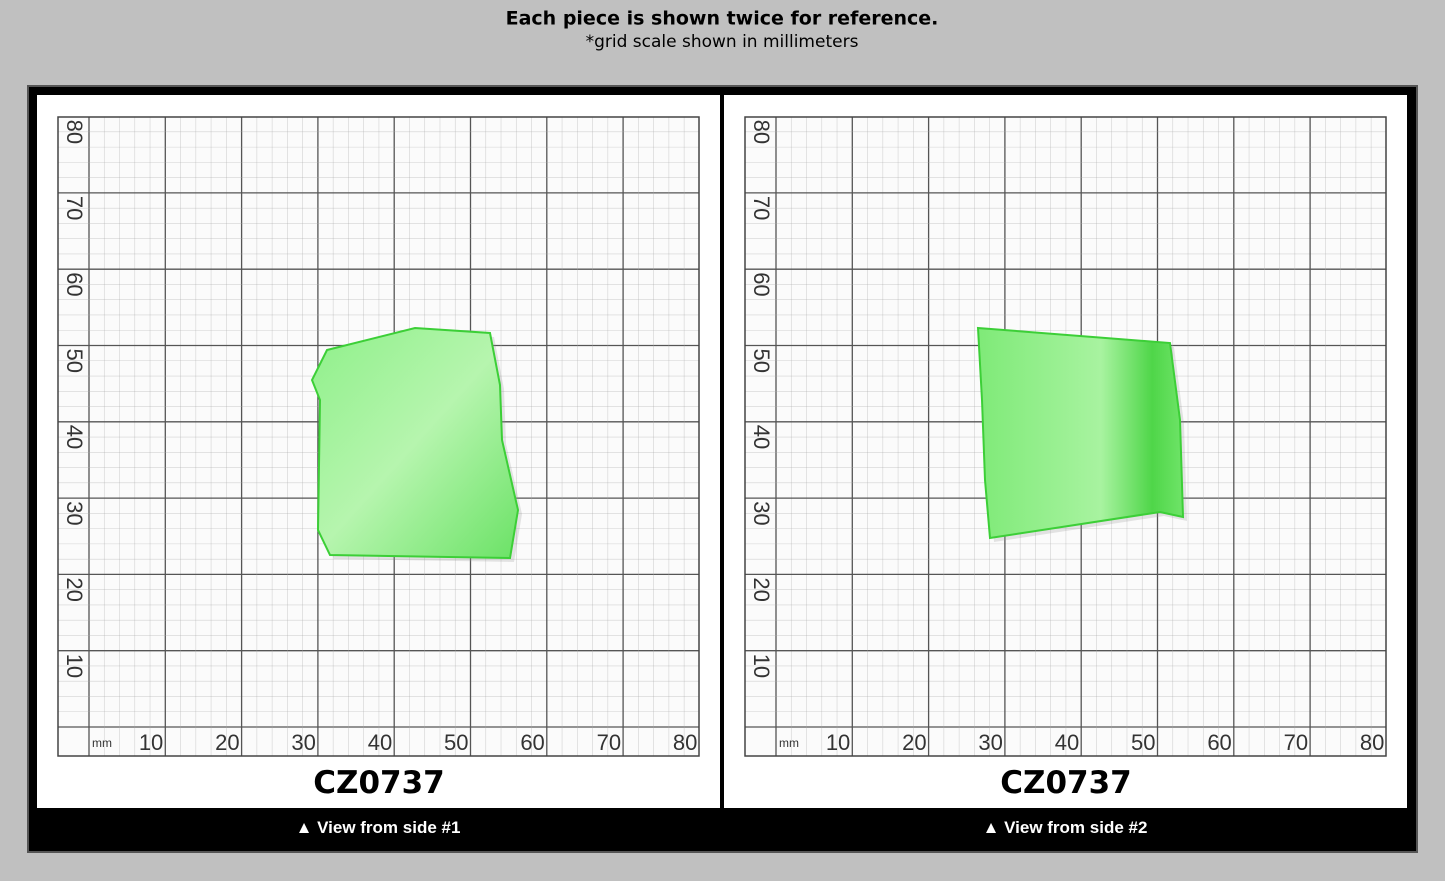 This screenshot has width=1445, height=881. I want to click on view-caption: ▲ View from side #2, so click(1065, 827).